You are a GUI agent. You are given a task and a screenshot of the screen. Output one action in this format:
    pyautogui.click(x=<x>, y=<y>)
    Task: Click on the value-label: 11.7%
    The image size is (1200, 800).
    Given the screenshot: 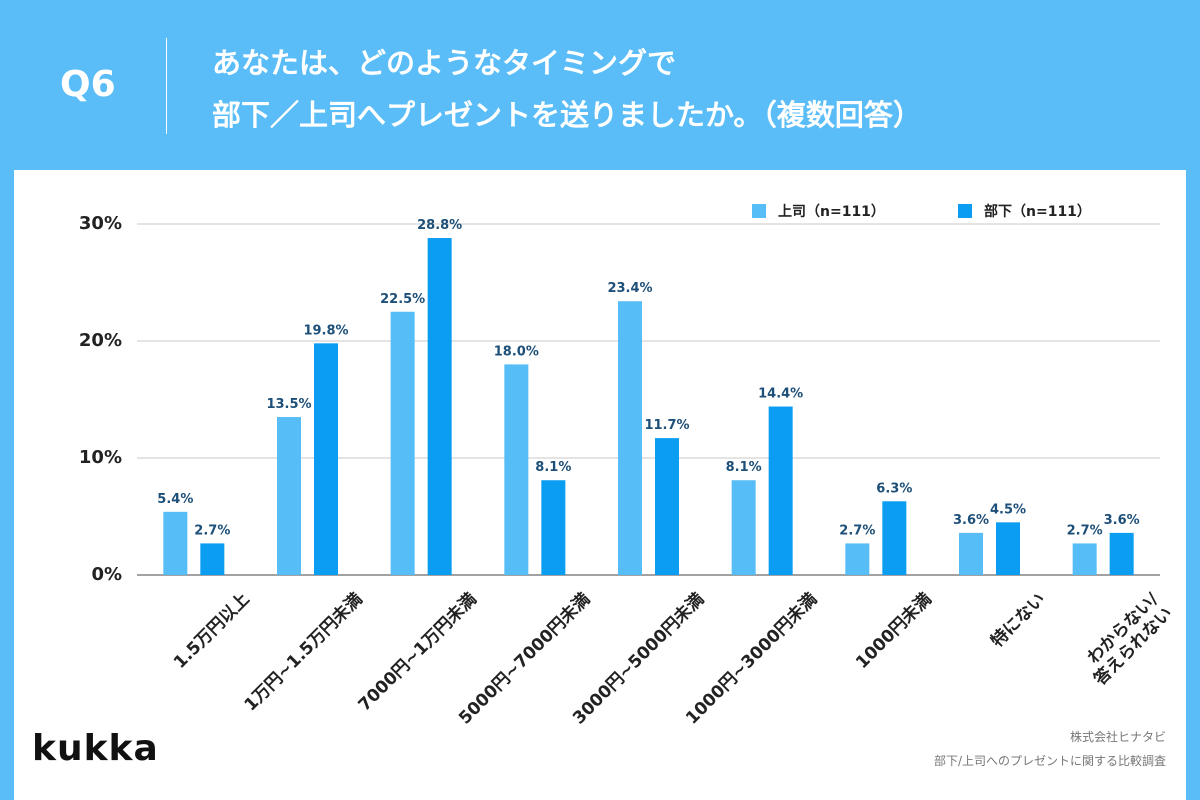 What is the action you would take?
    pyautogui.click(x=666, y=425)
    